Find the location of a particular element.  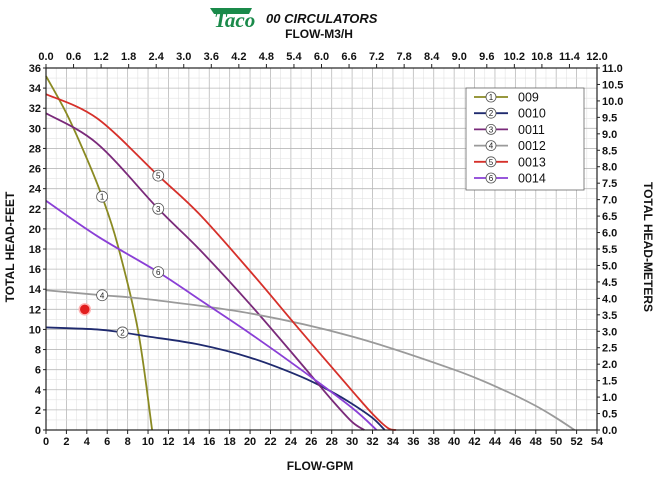

x-tick-label: 52 is located at coordinates (576, 442).